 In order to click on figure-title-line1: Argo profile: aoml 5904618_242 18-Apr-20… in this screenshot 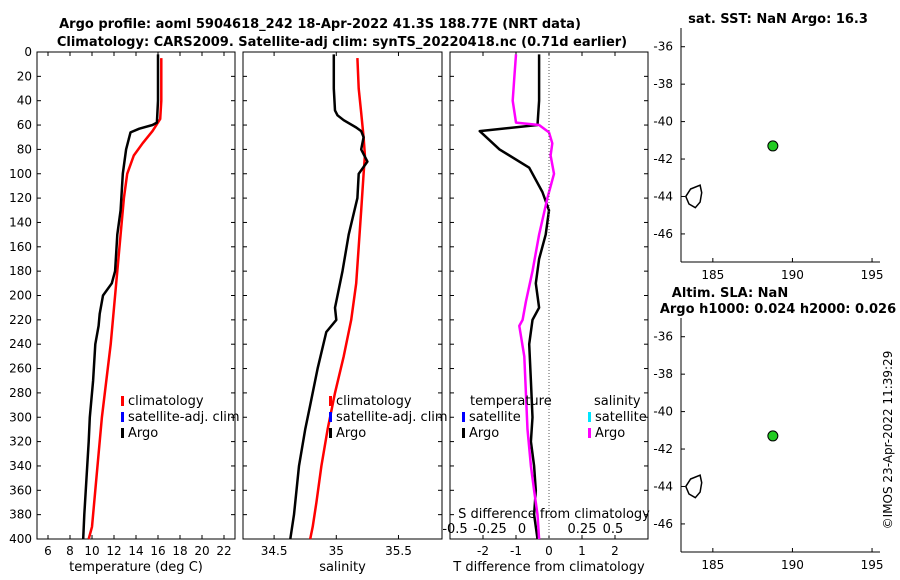, I will do `click(320, 24)`.